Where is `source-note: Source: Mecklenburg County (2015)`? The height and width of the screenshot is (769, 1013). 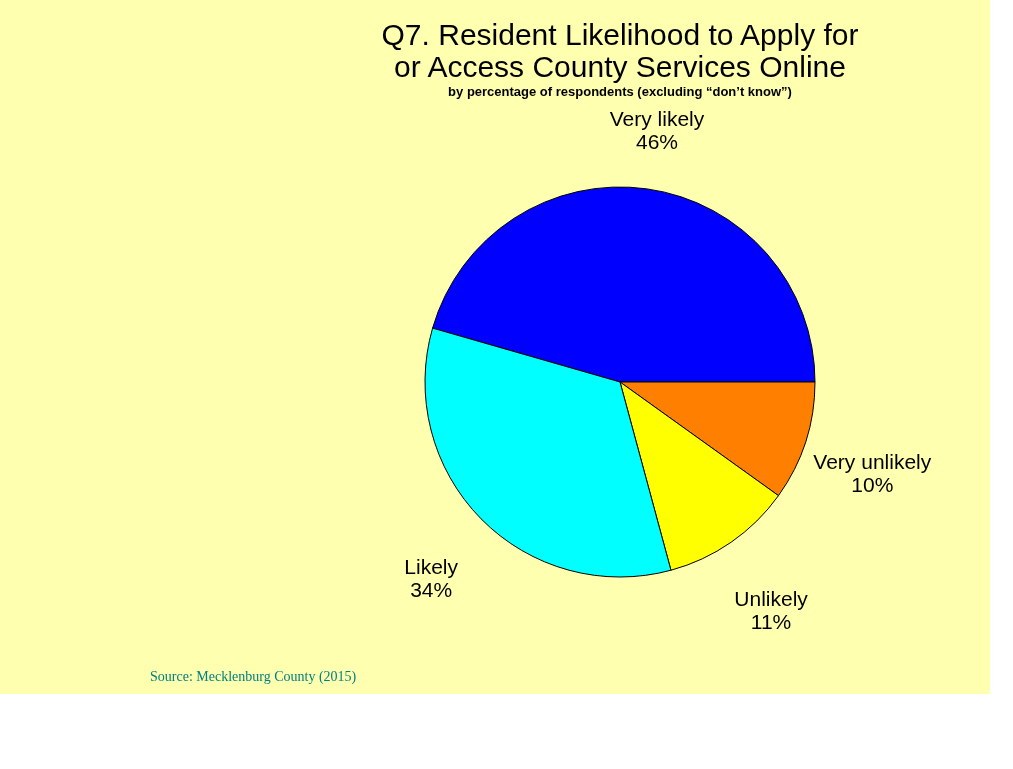
source-note: Source: Mecklenburg County (2015) is located at coordinates (253, 677).